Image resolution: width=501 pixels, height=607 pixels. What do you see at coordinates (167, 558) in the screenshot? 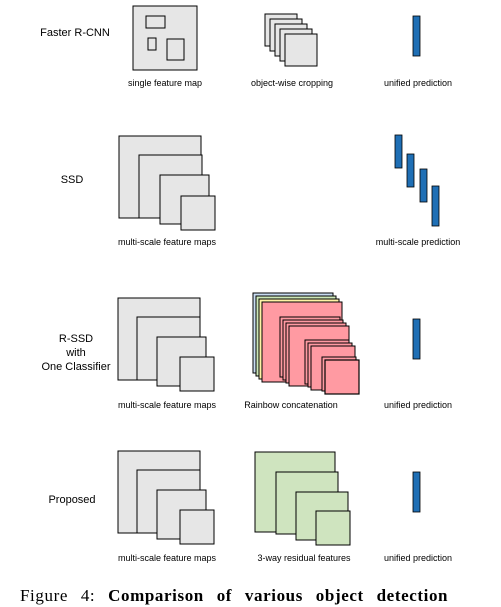
I see `caption-multi-scale-feature-maps-proposed: multi-scale feature maps` at bounding box center [167, 558].